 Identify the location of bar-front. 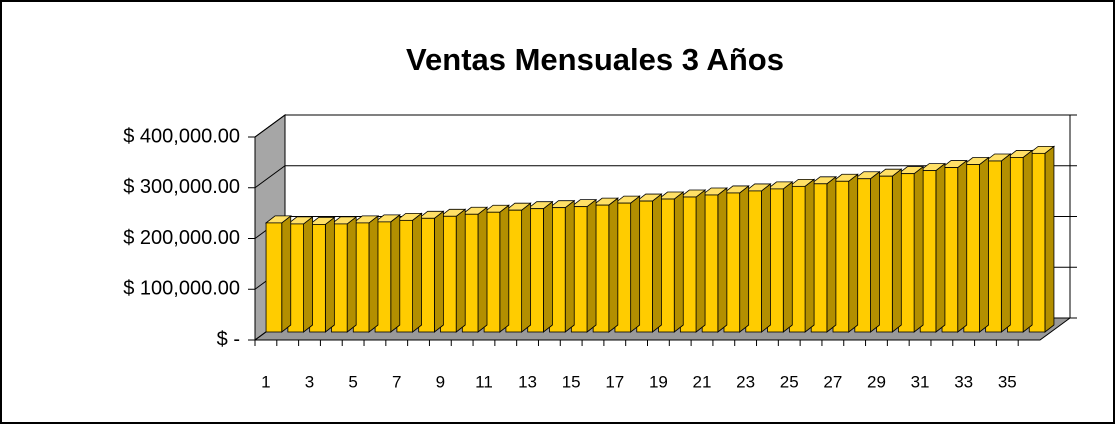
(274, 277).